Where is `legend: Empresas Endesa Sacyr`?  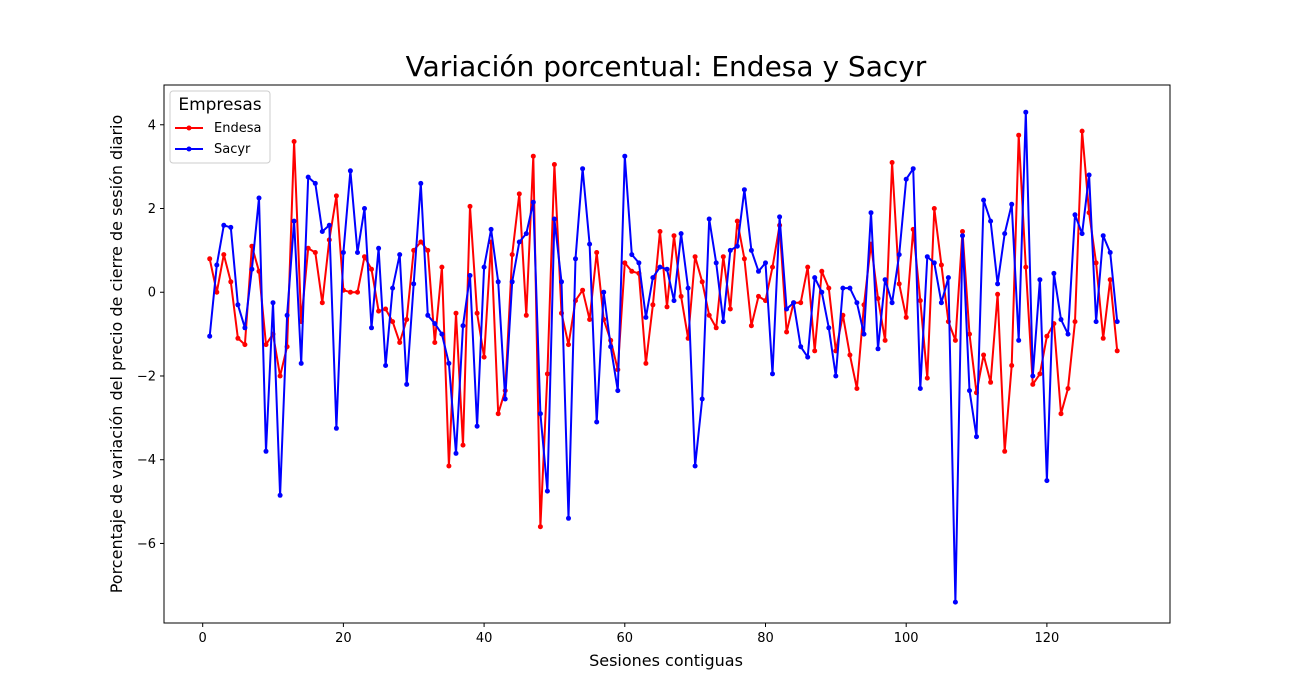 legend: Empresas Endesa Sacyr is located at coordinates (220, 127).